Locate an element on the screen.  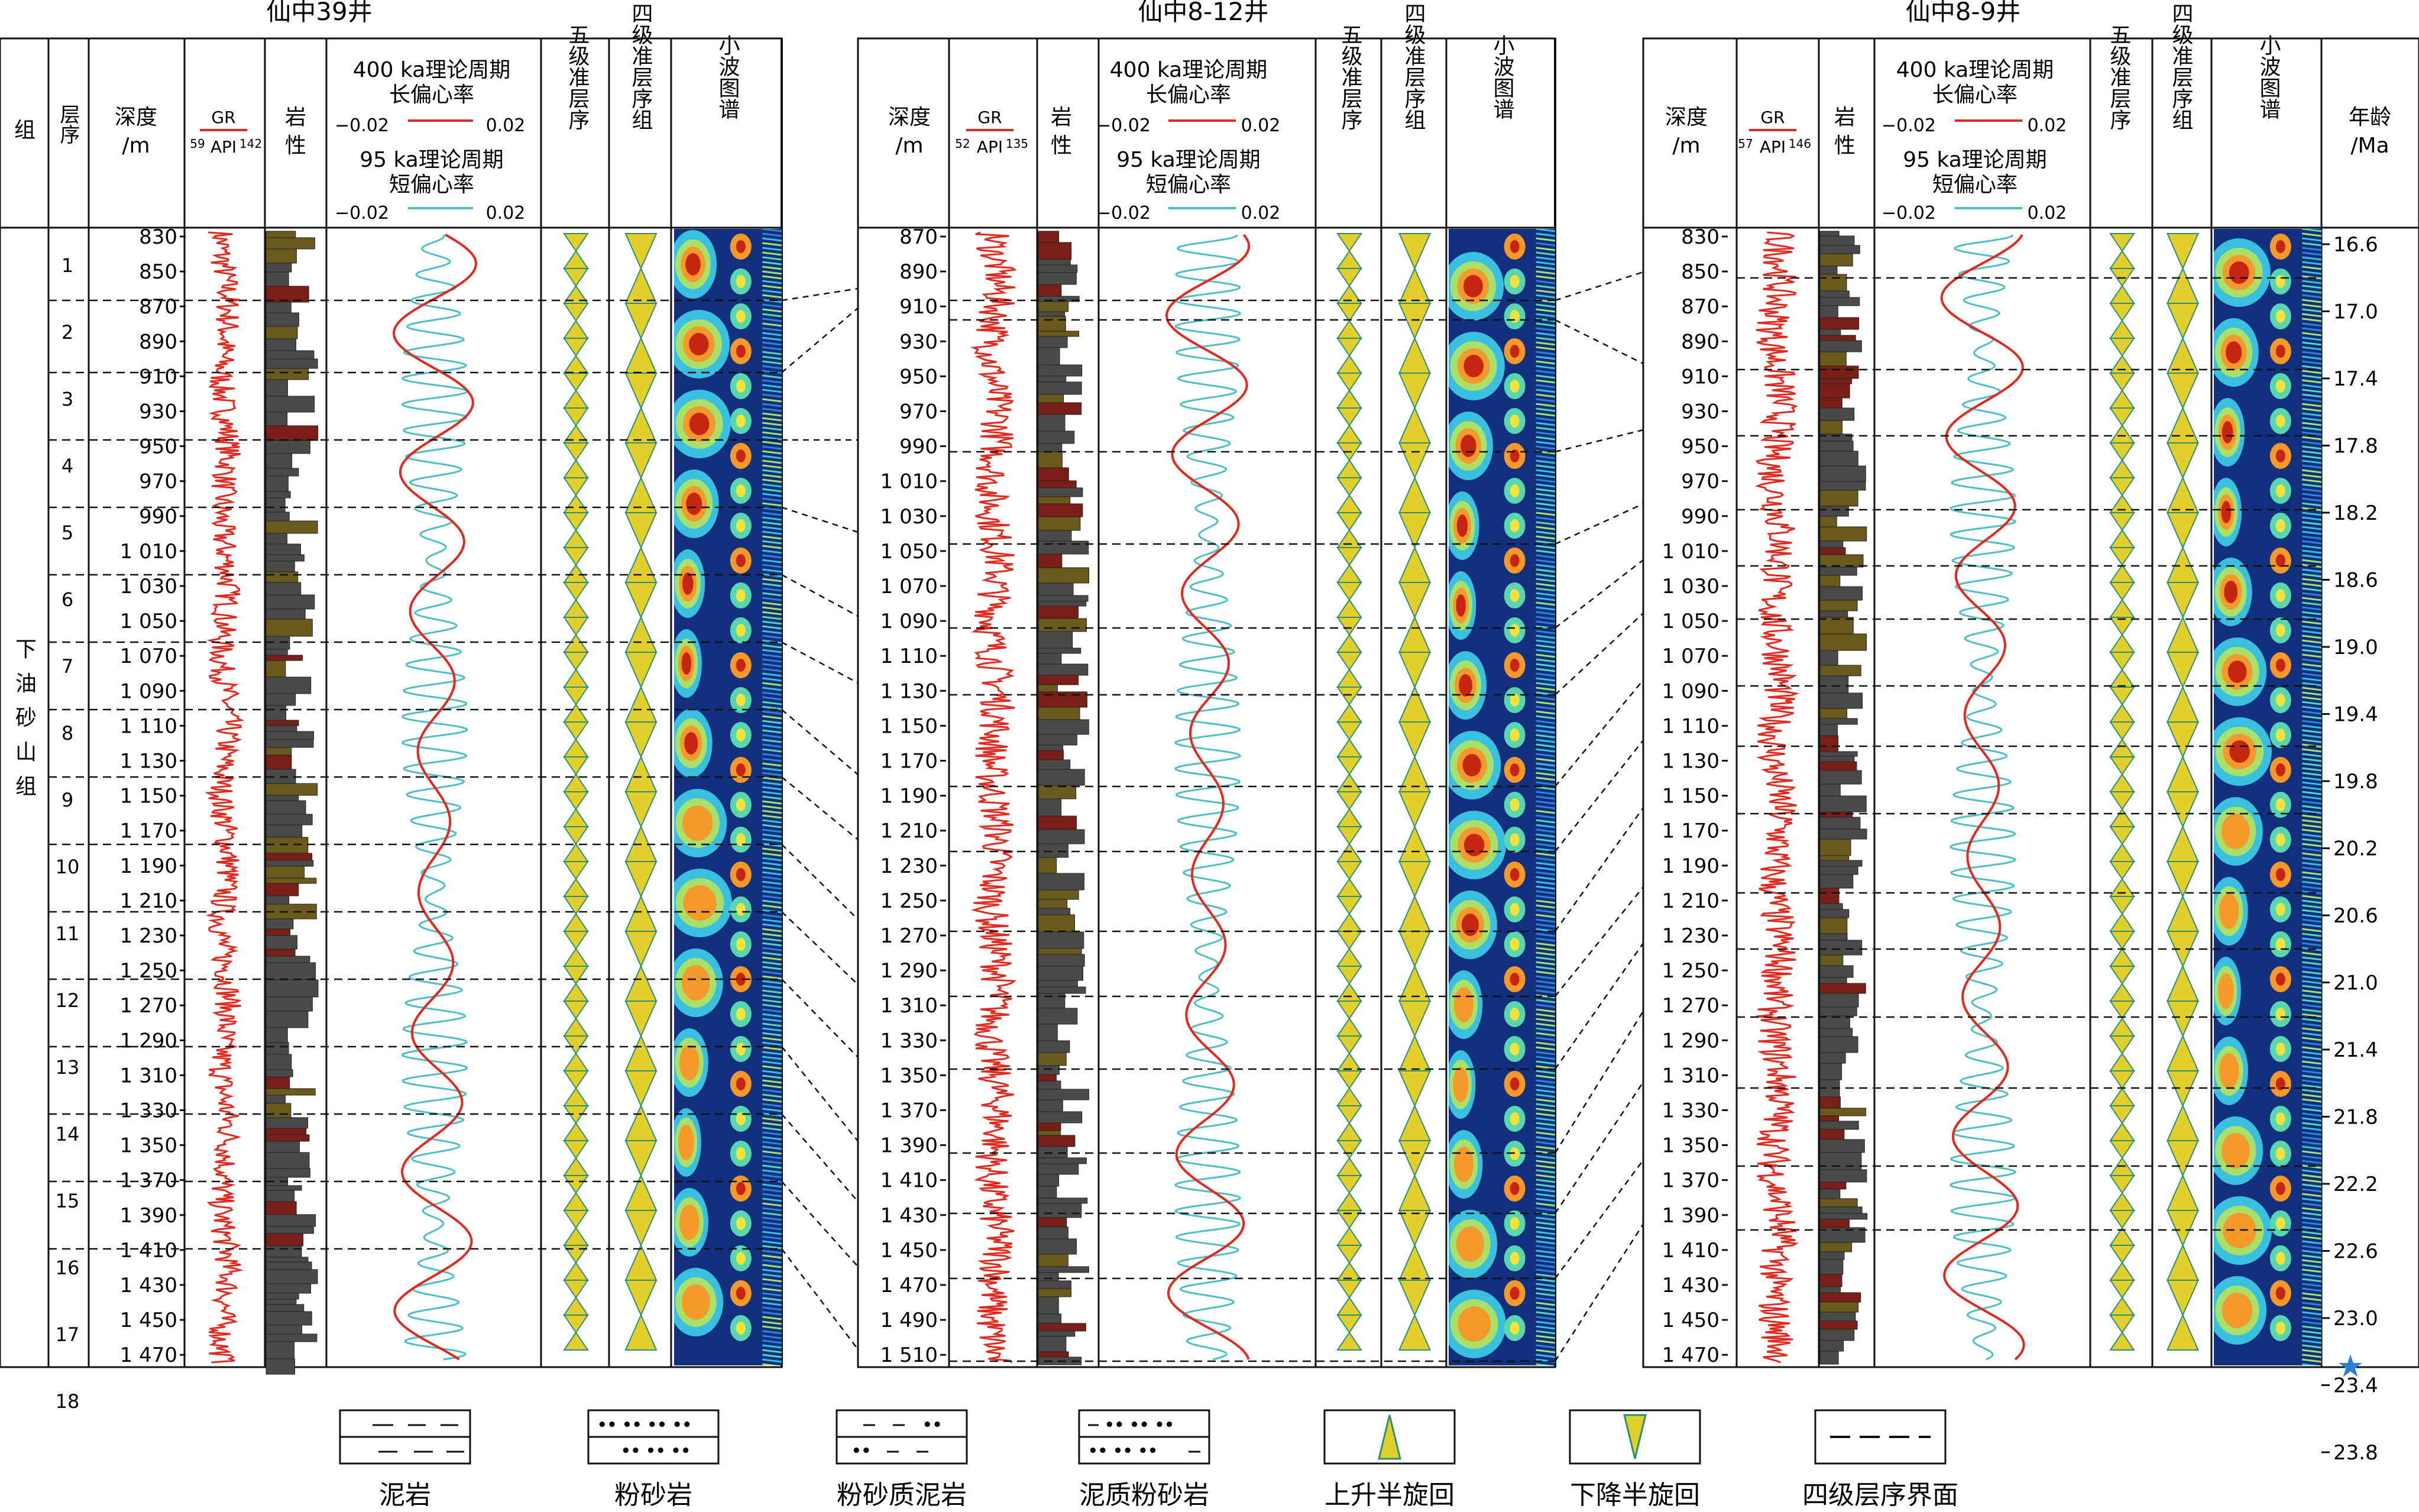
age-label: 17.4 is located at coordinates (2355, 379).